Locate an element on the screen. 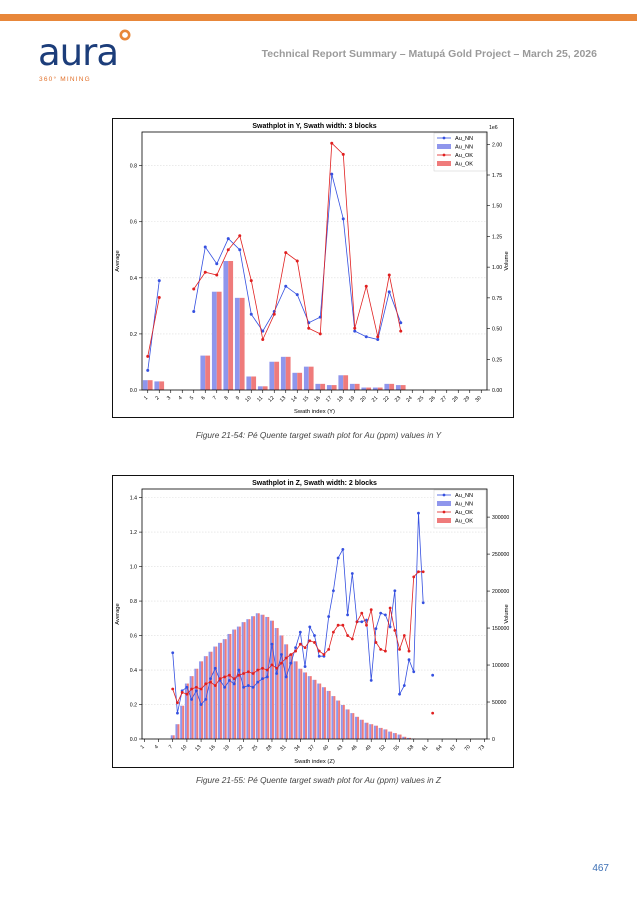 This screenshot has width=637, height=900. y2-tick-label: 1.00 is located at coordinates (497, 268).